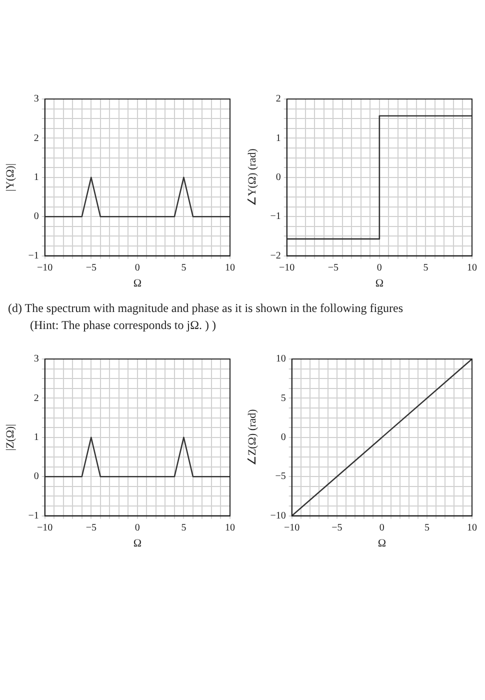  Describe the element at coordinates (280, 476) in the screenshot. I see `y-tick-label: −5` at that location.